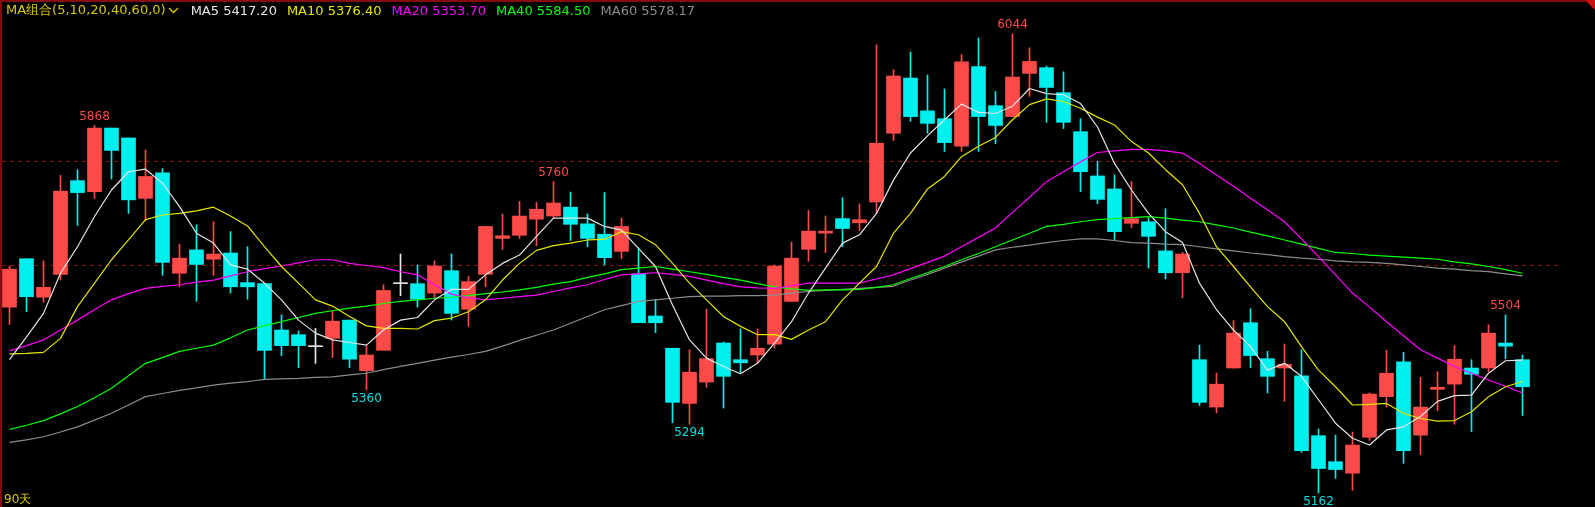  What do you see at coordinates (1505, 305) in the screenshot?
I see `text: 5504` at bounding box center [1505, 305].